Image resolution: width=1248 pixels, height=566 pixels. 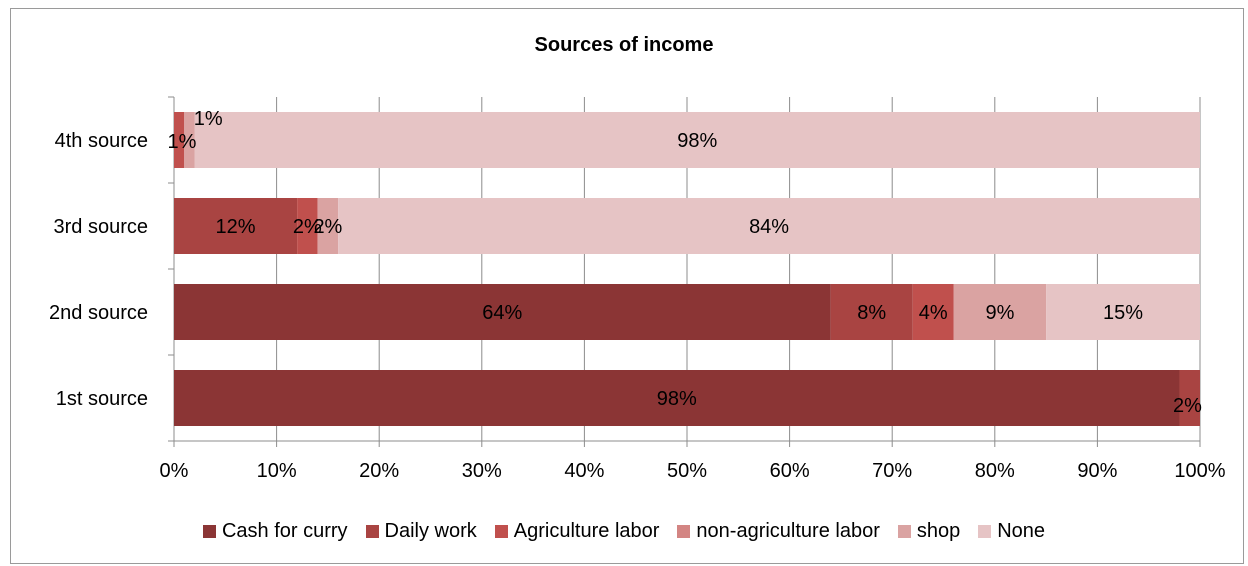 I want to click on legend-item: None, so click(x=1011, y=531).